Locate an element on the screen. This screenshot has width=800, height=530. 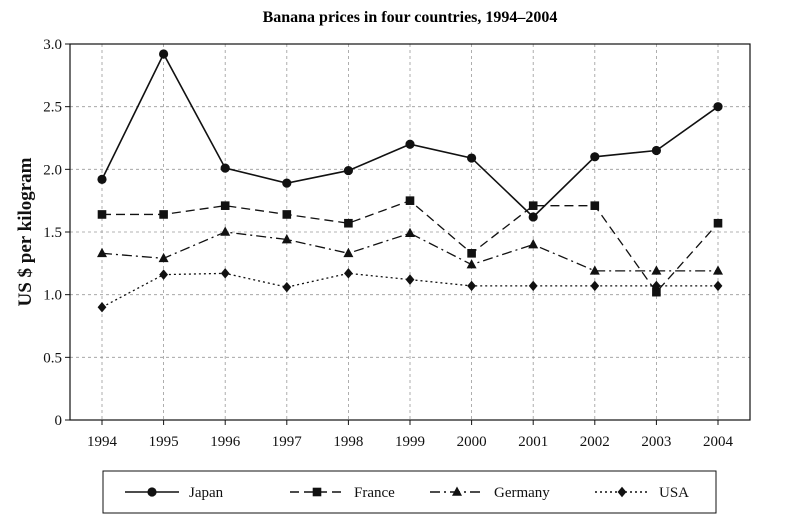
series-usa is located at coordinates (410, 290).